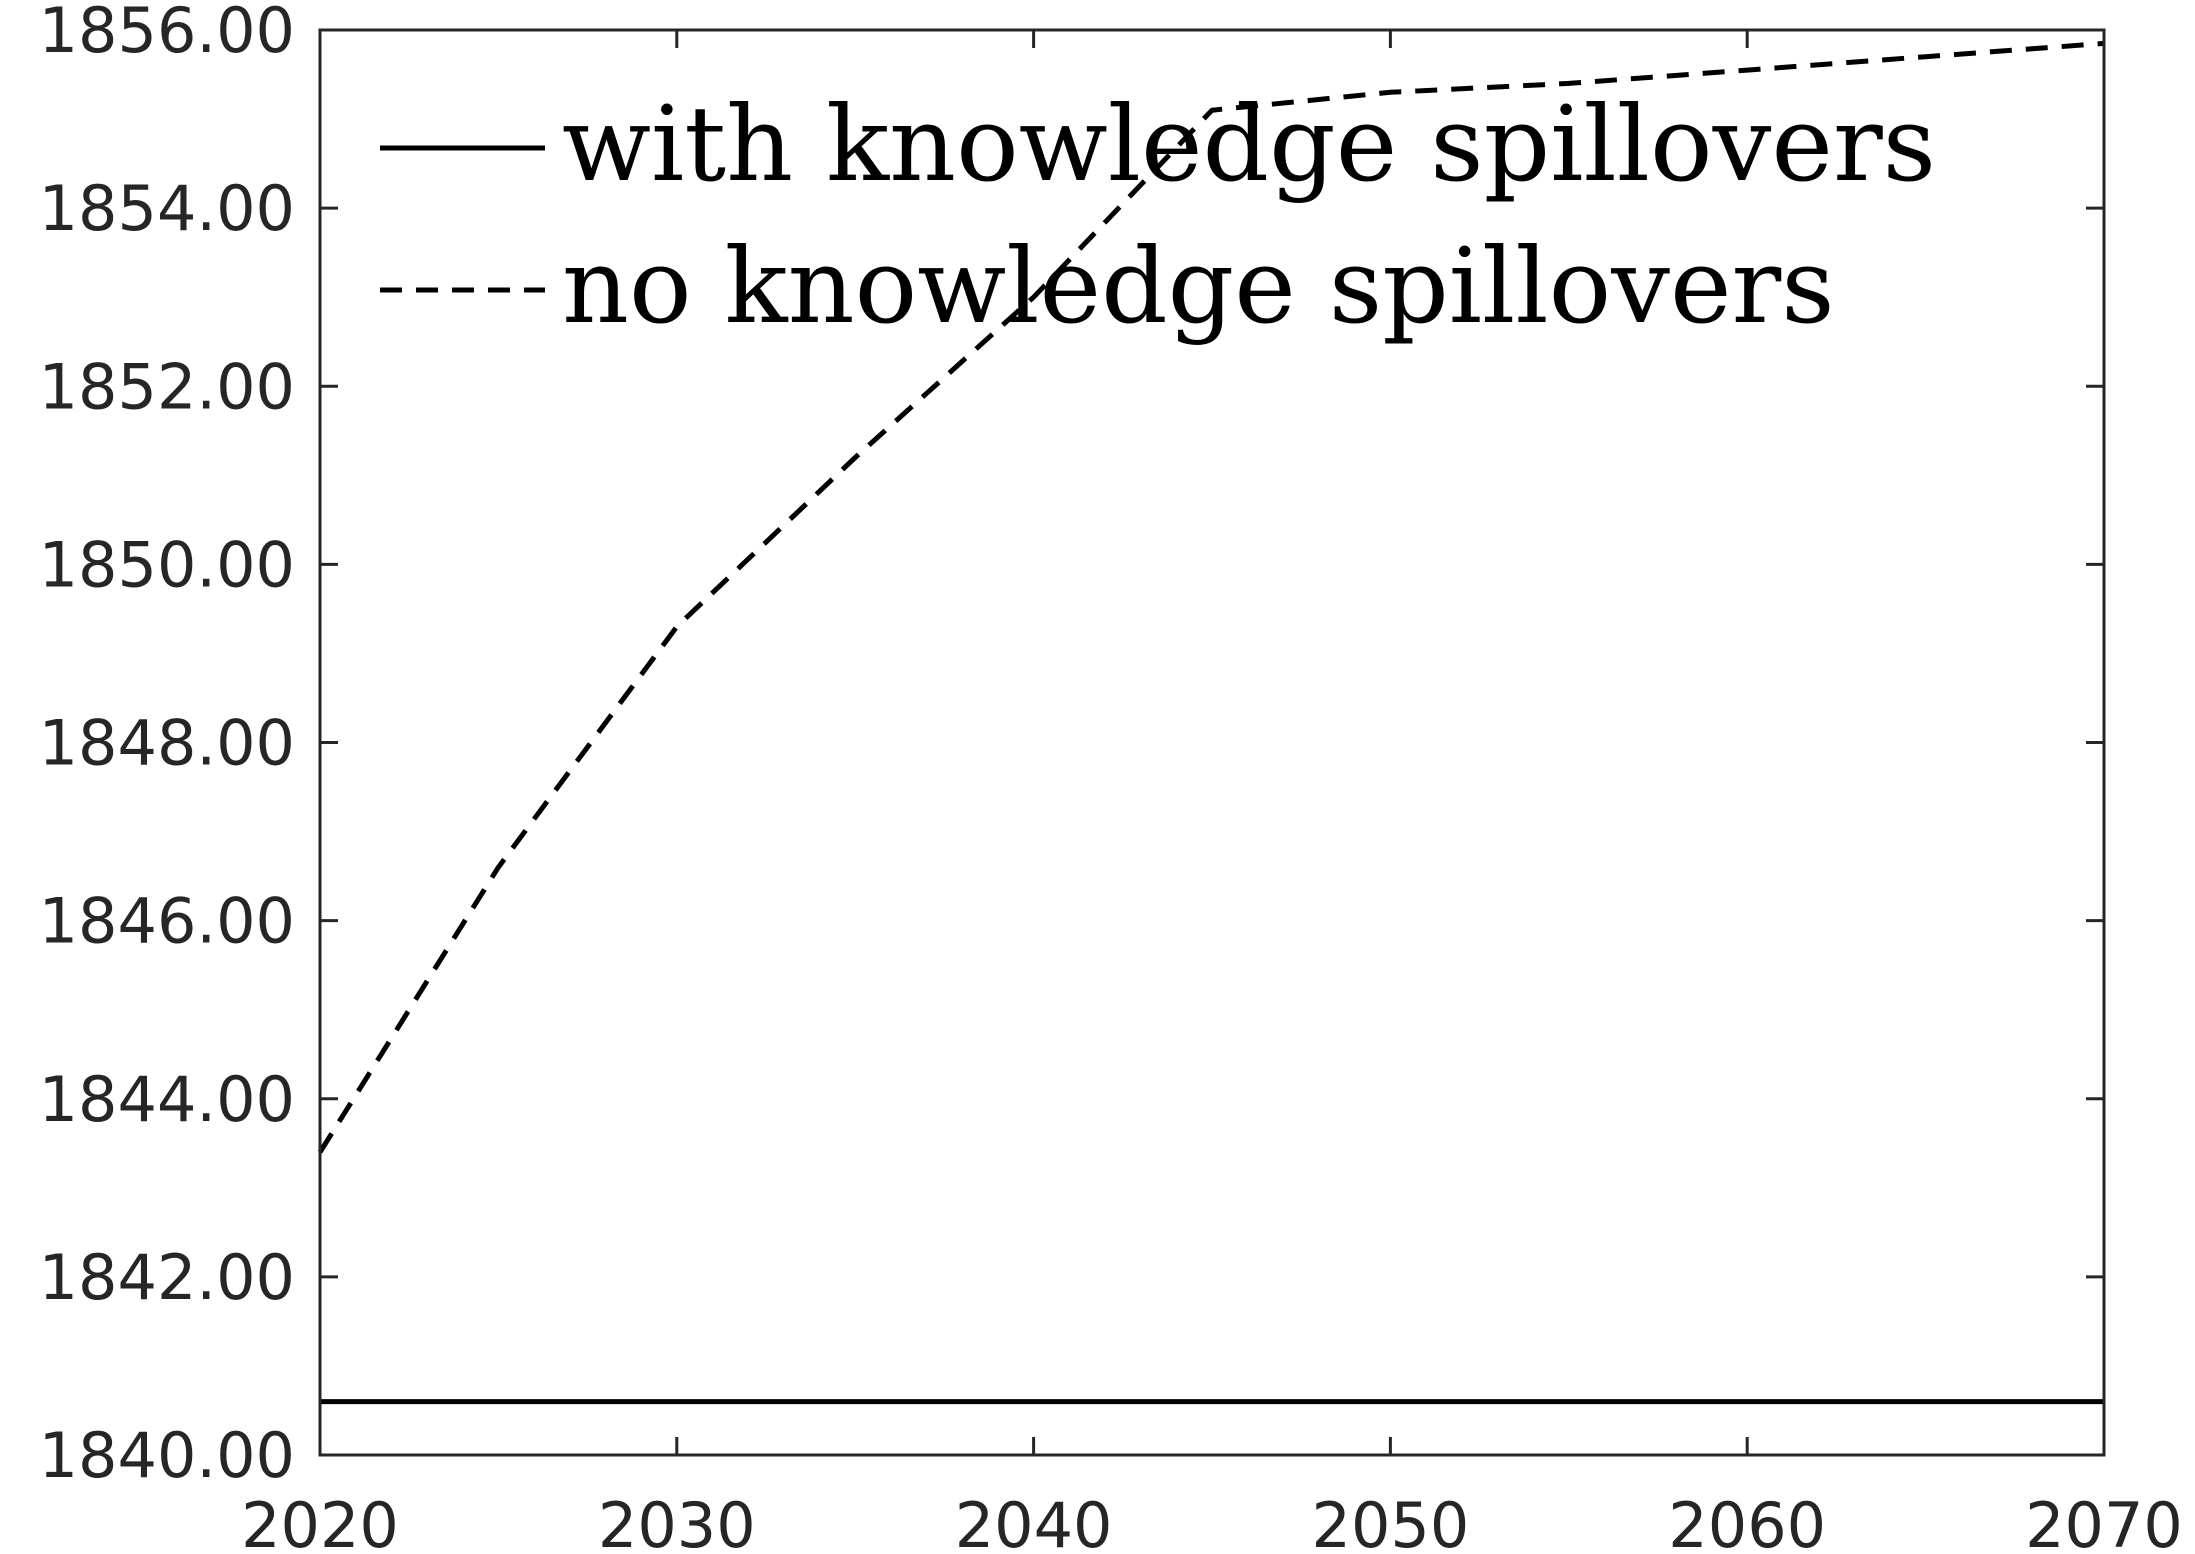 The width and height of the screenshot is (2195, 1554). Describe the element at coordinates (167, 386) in the screenshot. I see `y-tick-label: 1852.00` at that location.